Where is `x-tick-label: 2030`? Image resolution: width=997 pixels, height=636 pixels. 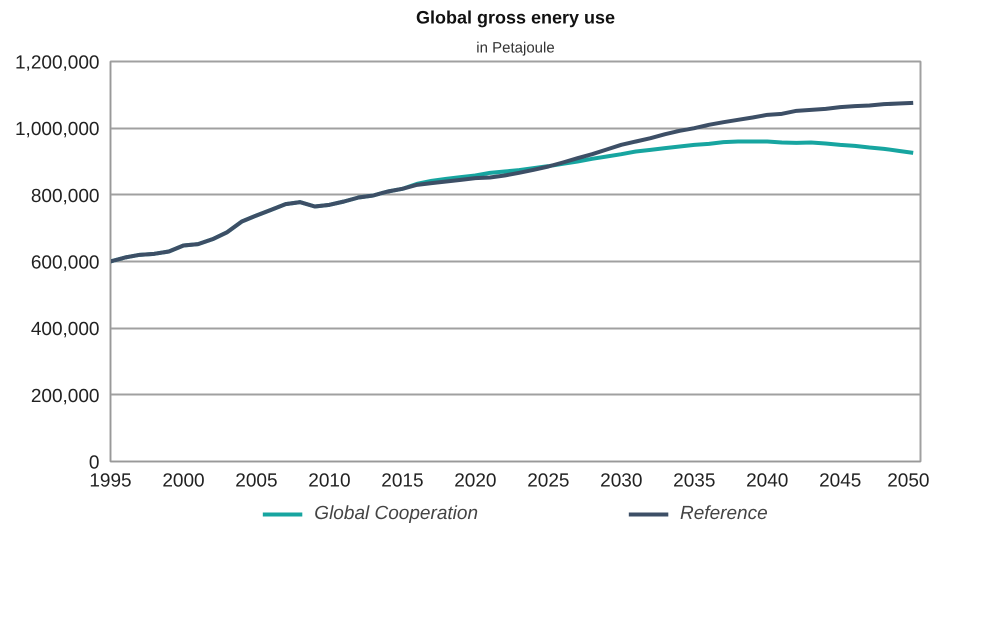 x-tick-label: 2030 is located at coordinates (621, 481).